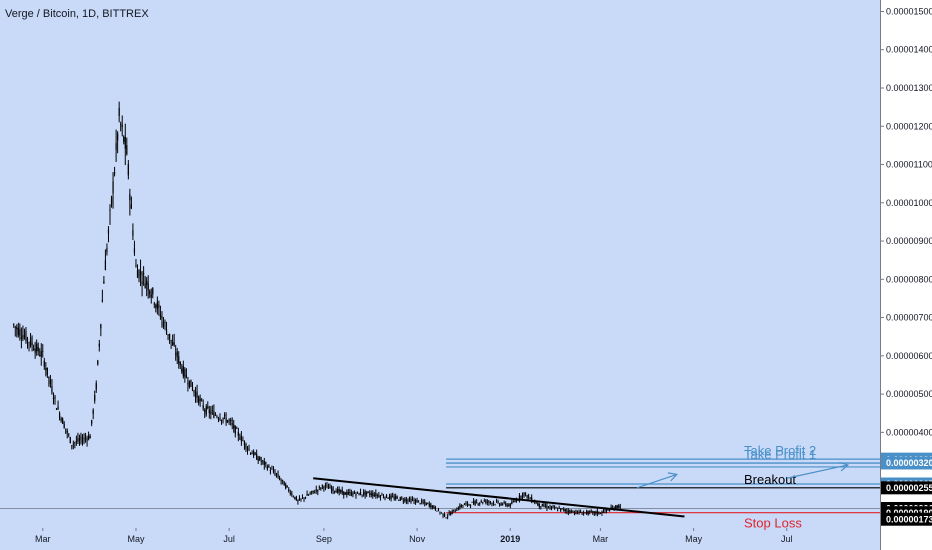  I want to click on level-label: Take Profit 1, so click(780, 454).